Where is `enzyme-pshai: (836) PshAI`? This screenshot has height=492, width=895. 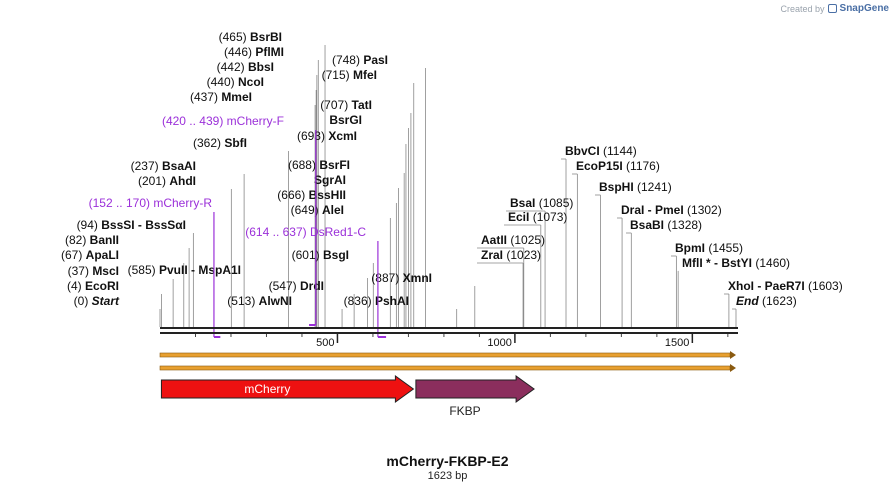
enzyme-pshai: (836) PshAI is located at coordinates (376, 301).